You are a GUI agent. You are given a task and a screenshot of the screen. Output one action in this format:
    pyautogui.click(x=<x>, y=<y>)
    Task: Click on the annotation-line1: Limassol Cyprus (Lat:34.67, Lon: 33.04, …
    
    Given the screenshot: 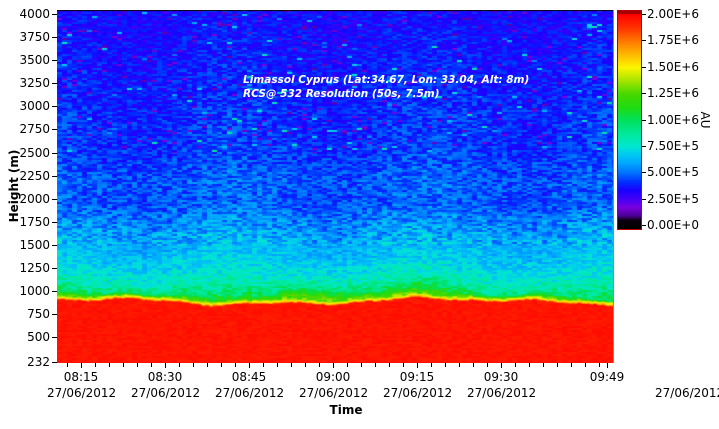 What is the action you would take?
    pyautogui.click(x=386, y=80)
    